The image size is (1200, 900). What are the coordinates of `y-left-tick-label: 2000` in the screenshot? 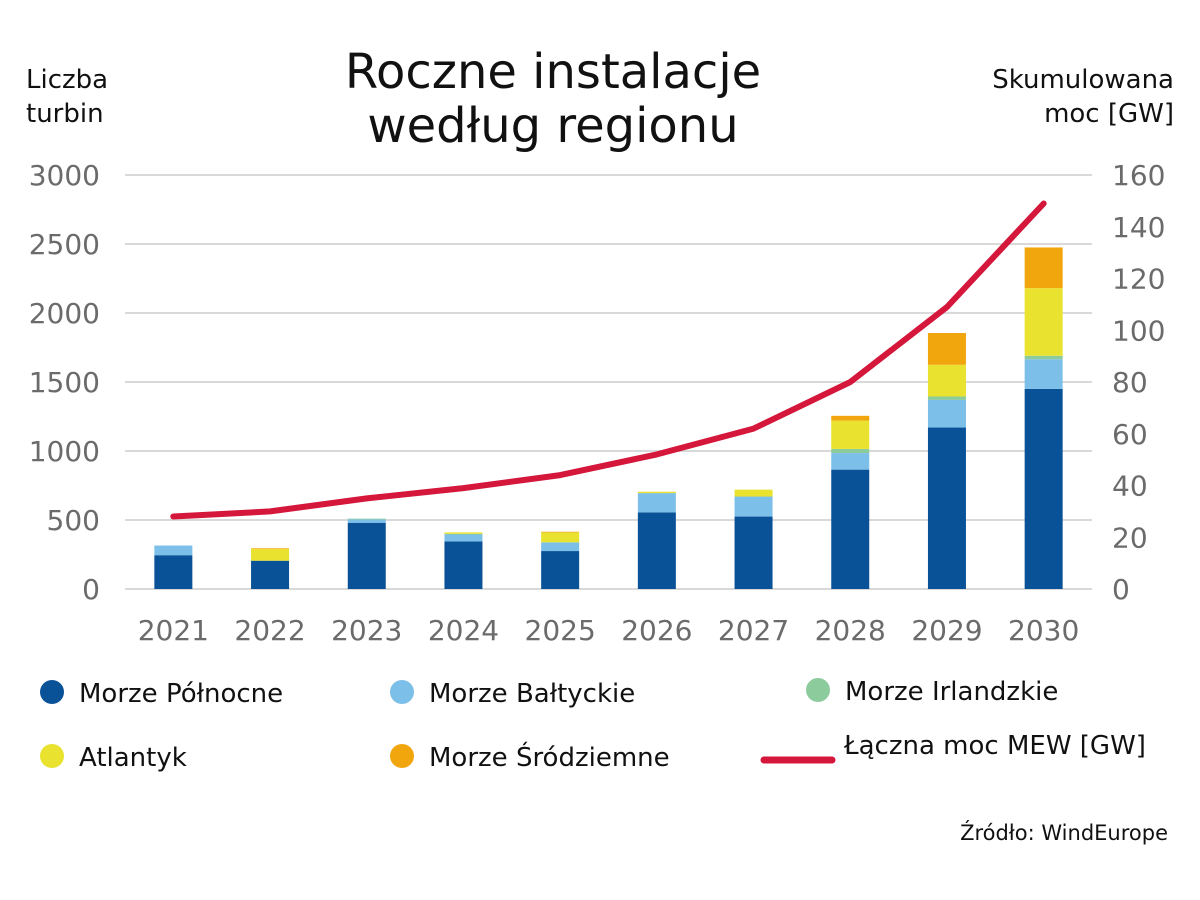 It's located at (64, 313).